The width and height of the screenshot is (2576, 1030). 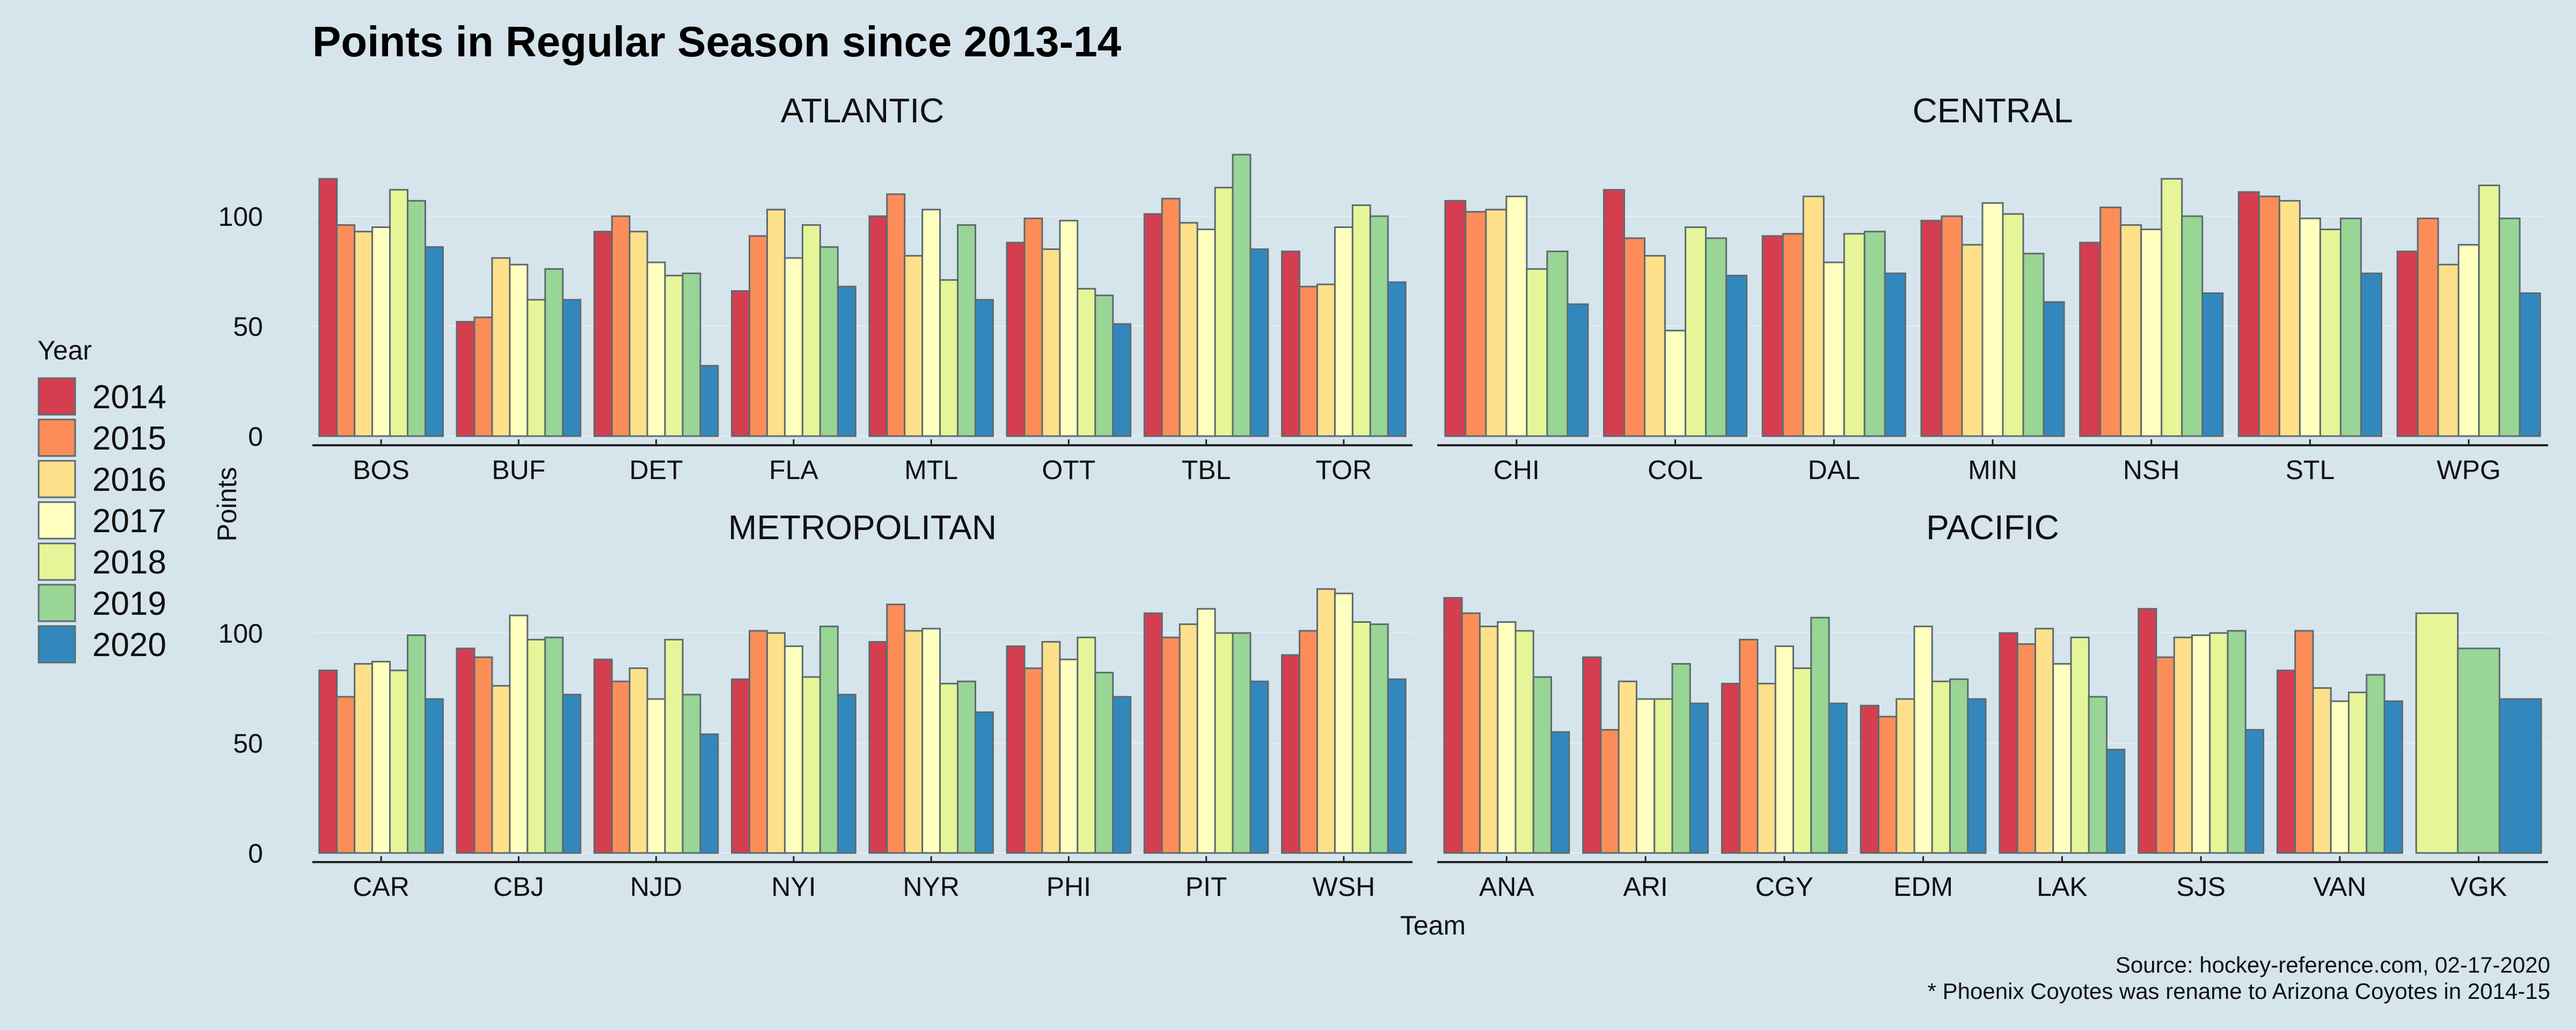 What do you see at coordinates (129, 479) in the screenshot?
I see `legend-label: 2016` at bounding box center [129, 479].